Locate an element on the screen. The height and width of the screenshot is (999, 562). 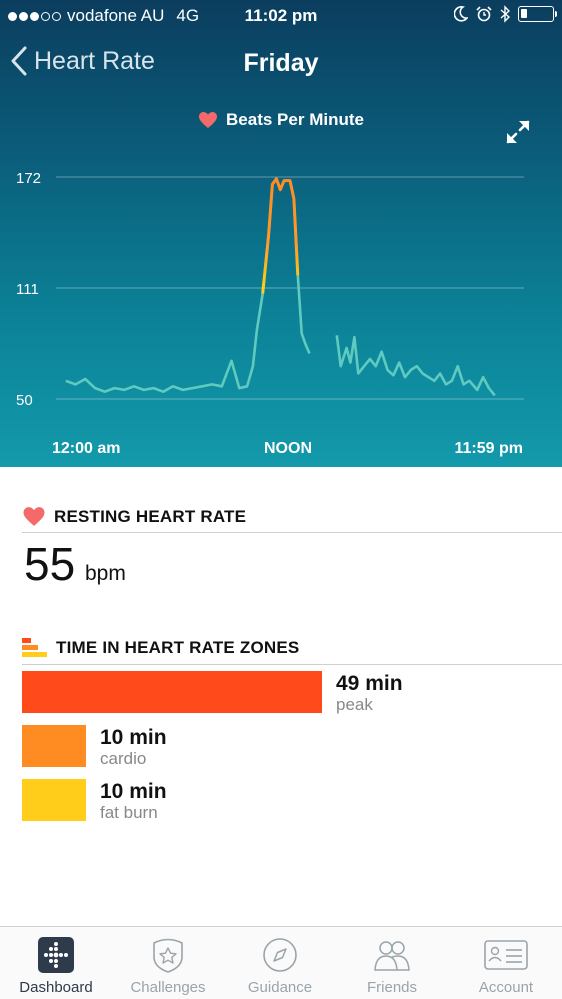
tab-label: Dashboard is located at coordinates (56, 987).